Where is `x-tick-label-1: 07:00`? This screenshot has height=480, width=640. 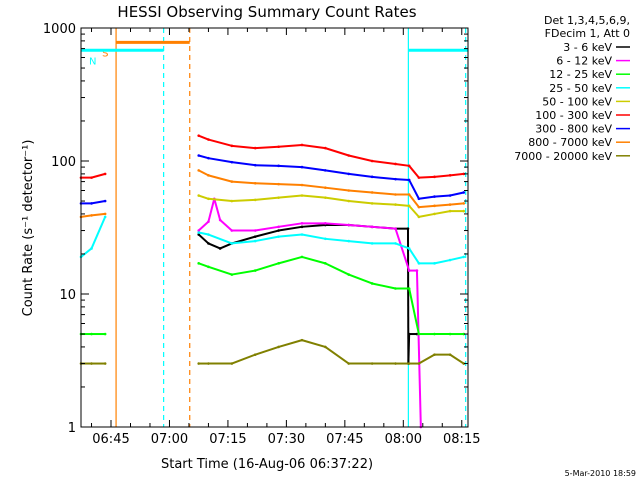 x-tick-label-1: 07:00 is located at coordinates (169, 439).